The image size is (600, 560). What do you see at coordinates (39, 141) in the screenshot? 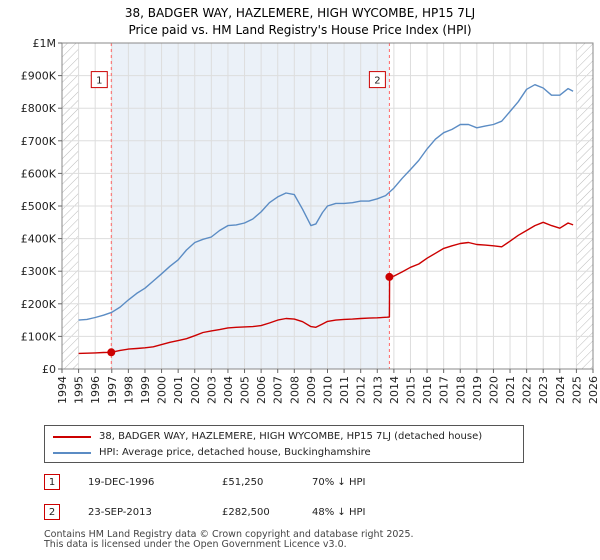
I see `y-tick-label: £700K` at bounding box center [39, 141].